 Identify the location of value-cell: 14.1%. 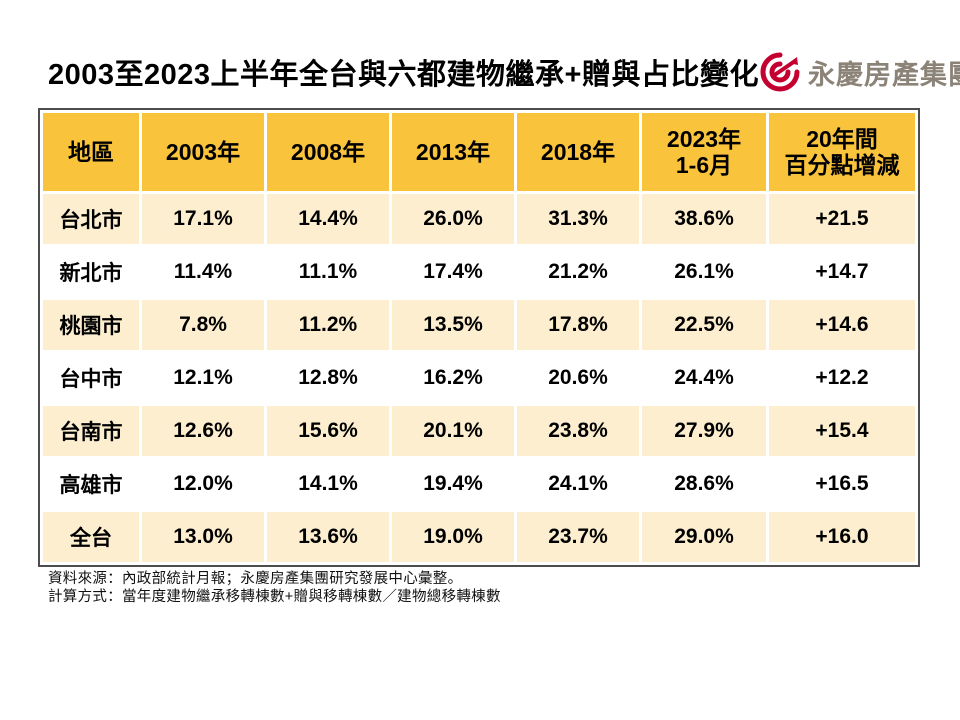
(328, 484).